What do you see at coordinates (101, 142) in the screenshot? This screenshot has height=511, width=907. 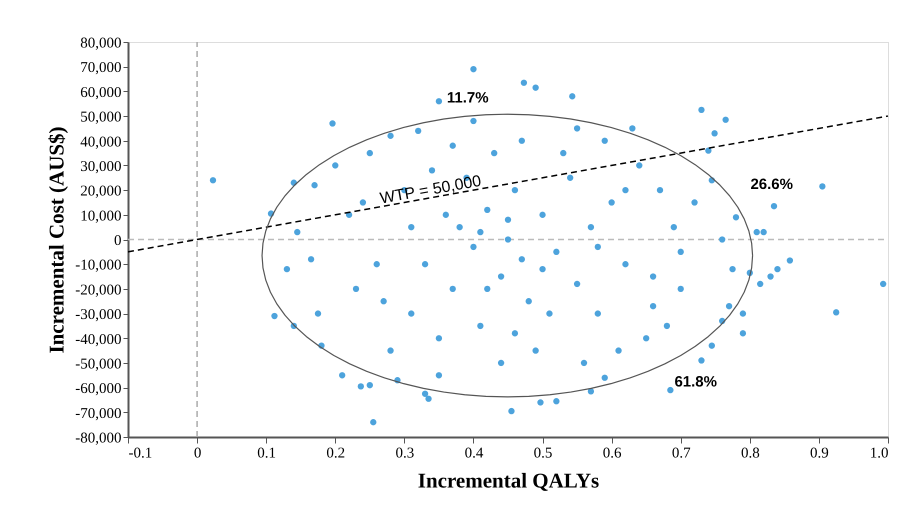 I see `y-tick-label: 40,000` at bounding box center [101, 142].